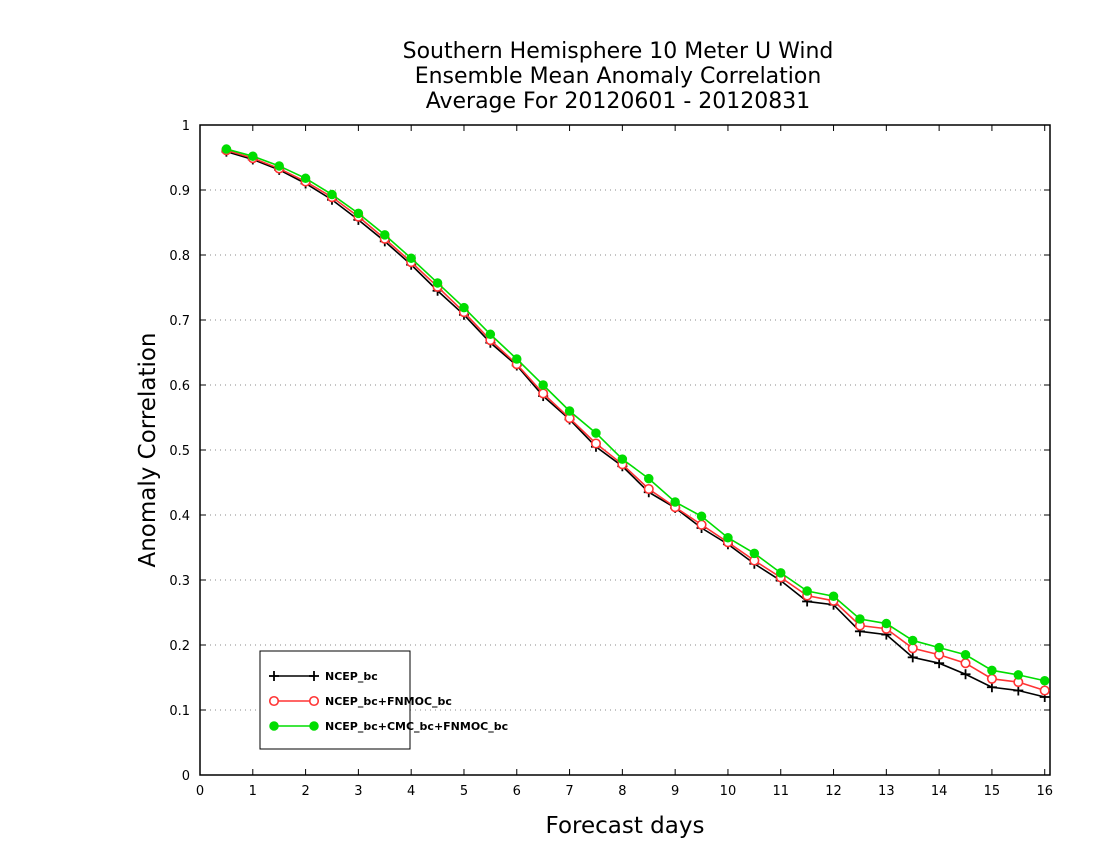 This screenshot has width=1100, height=850. Describe the element at coordinates (939, 791) in the screenshot. I see `x-tick-label: 14` at that location.